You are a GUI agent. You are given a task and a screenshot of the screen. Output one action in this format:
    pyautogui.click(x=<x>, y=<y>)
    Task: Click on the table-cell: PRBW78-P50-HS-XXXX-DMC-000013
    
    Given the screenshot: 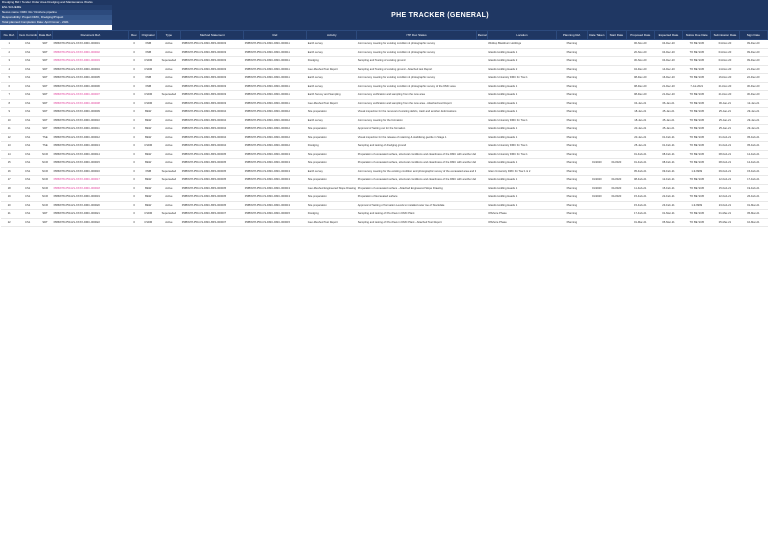 What is the action you would take?
    pyautogui.click(x=90, y=146)
    